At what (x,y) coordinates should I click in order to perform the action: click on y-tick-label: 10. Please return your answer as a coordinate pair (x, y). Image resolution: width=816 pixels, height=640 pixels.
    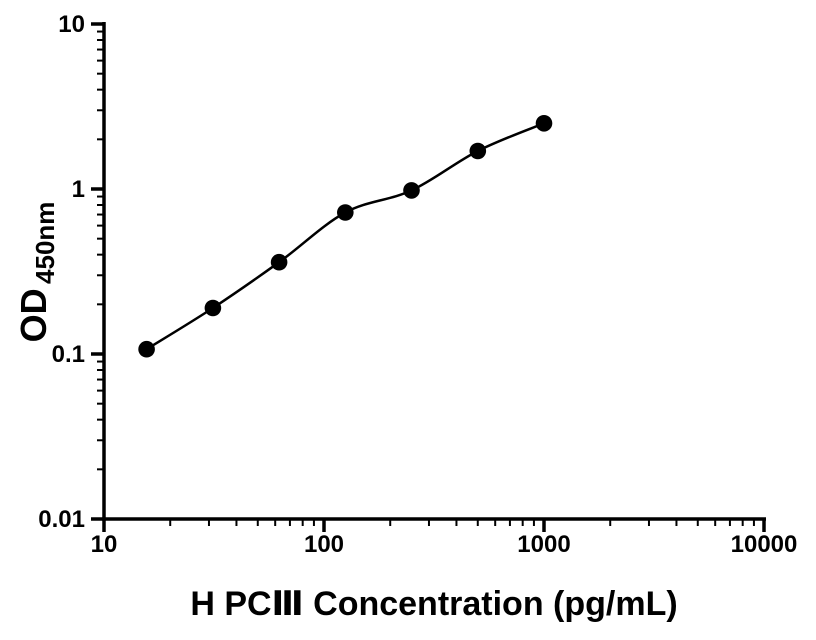
    Looking at the image, I should click on (71, 24).